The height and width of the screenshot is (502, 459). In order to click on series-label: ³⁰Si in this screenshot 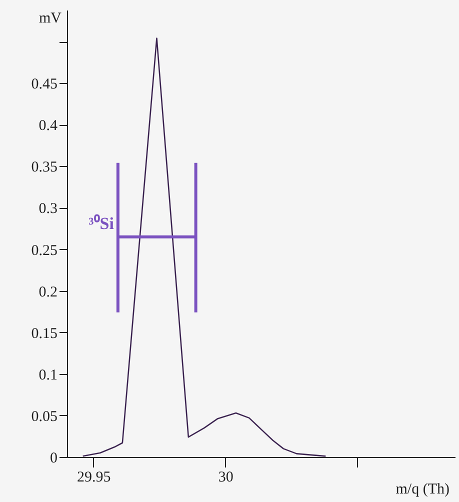, I will do `click(101, 223)`.